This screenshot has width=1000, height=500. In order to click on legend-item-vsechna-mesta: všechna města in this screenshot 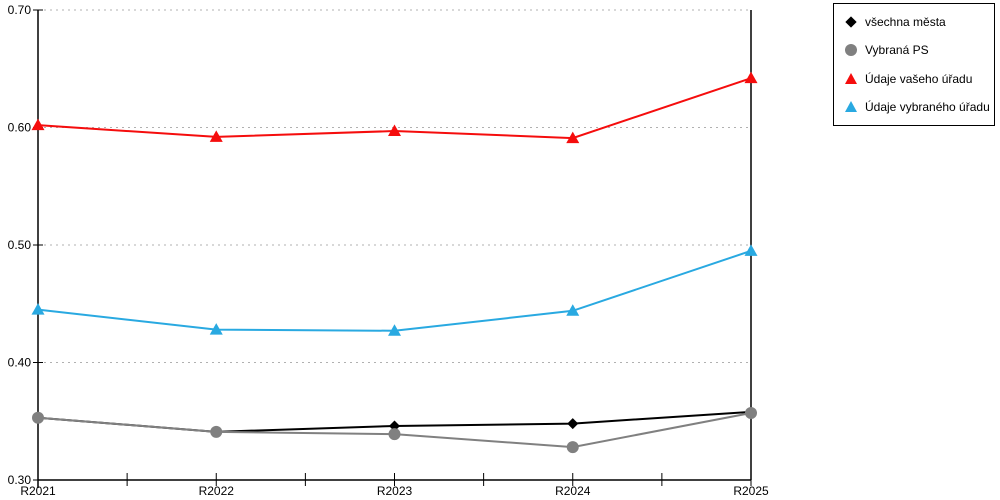, I will do `click(919, 22)`.